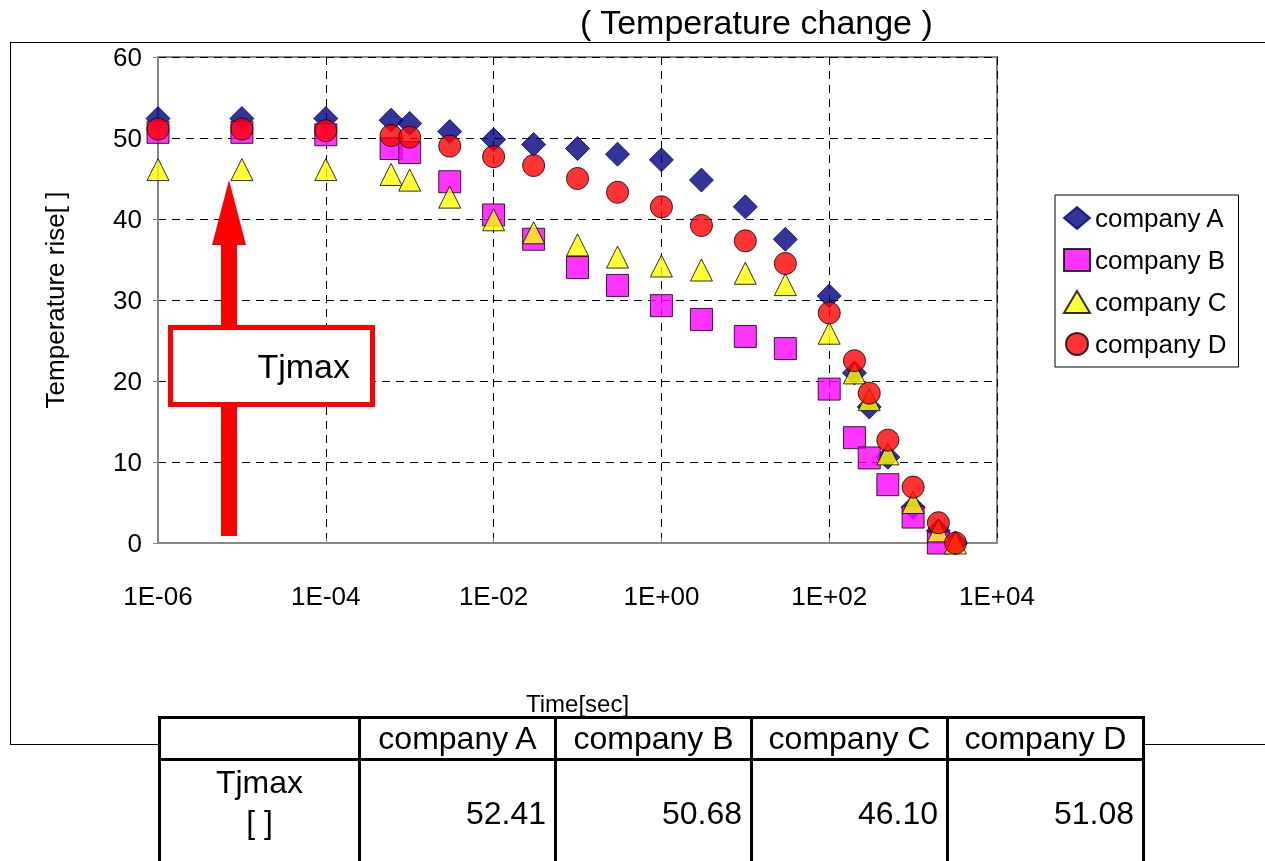  Describe the element at coordinates (849, 738) in the screenshot. I see `text: company C` at that location.